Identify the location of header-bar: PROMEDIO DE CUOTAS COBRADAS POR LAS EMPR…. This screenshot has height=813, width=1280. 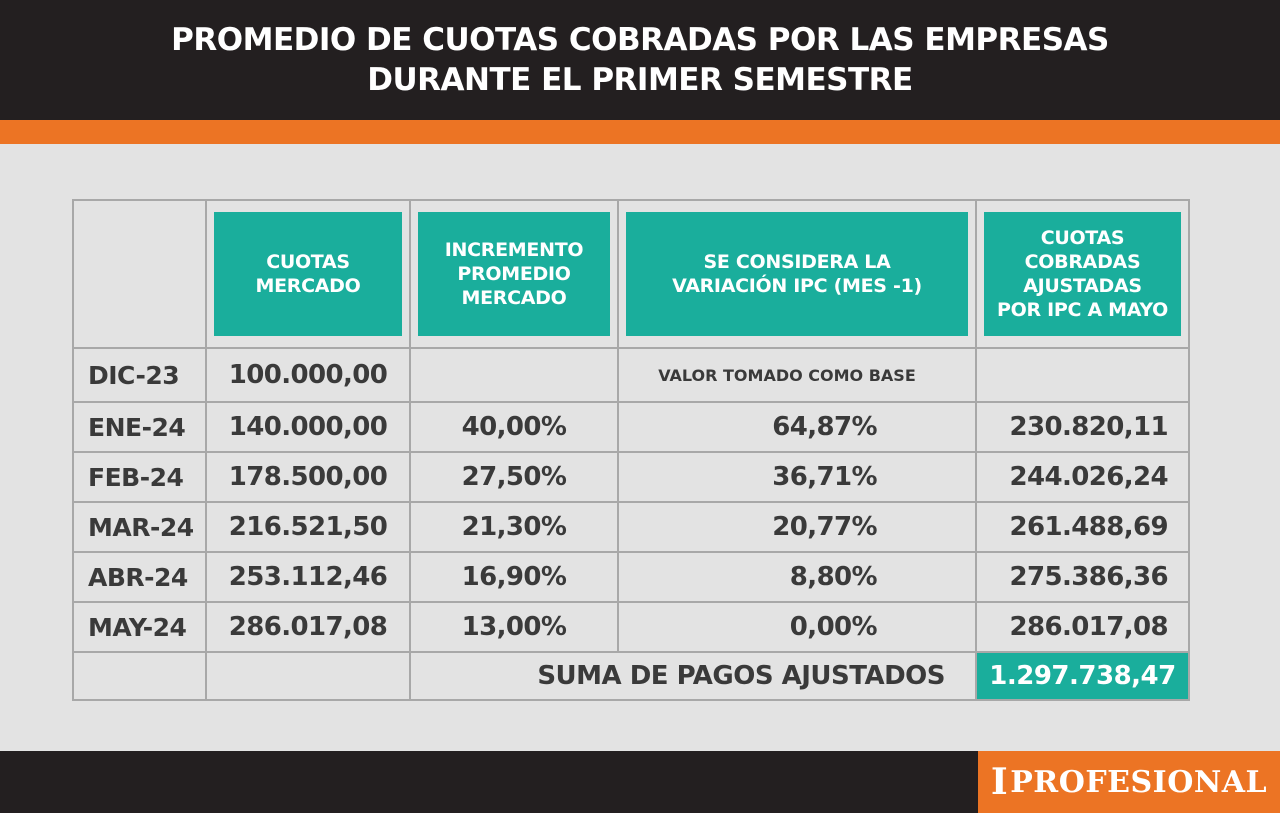
(640, 60).